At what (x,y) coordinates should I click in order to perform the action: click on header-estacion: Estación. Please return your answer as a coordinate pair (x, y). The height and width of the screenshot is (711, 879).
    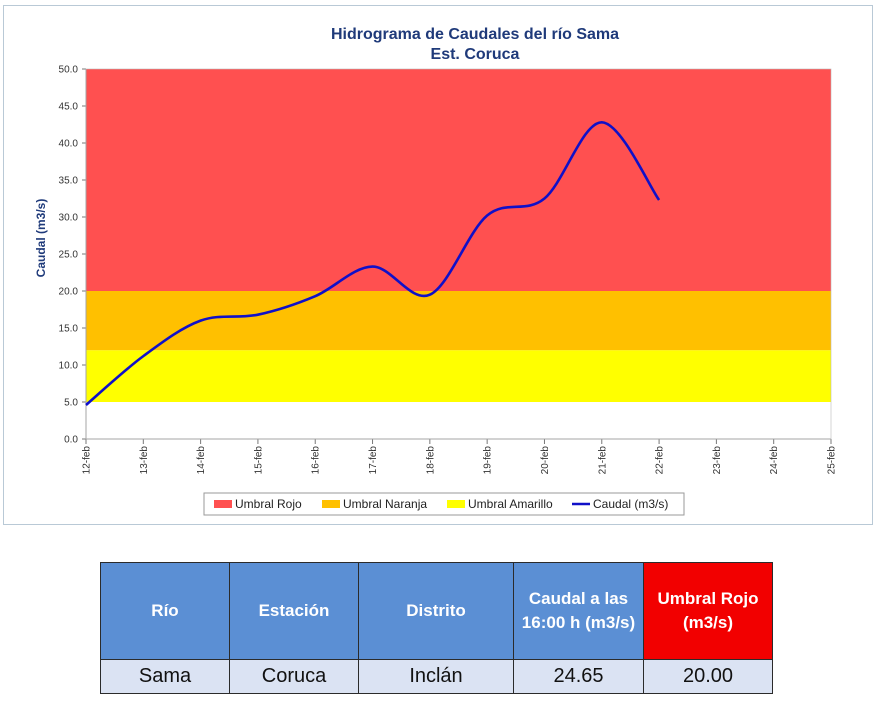
    Looking at the image, I should click on (294, 611).